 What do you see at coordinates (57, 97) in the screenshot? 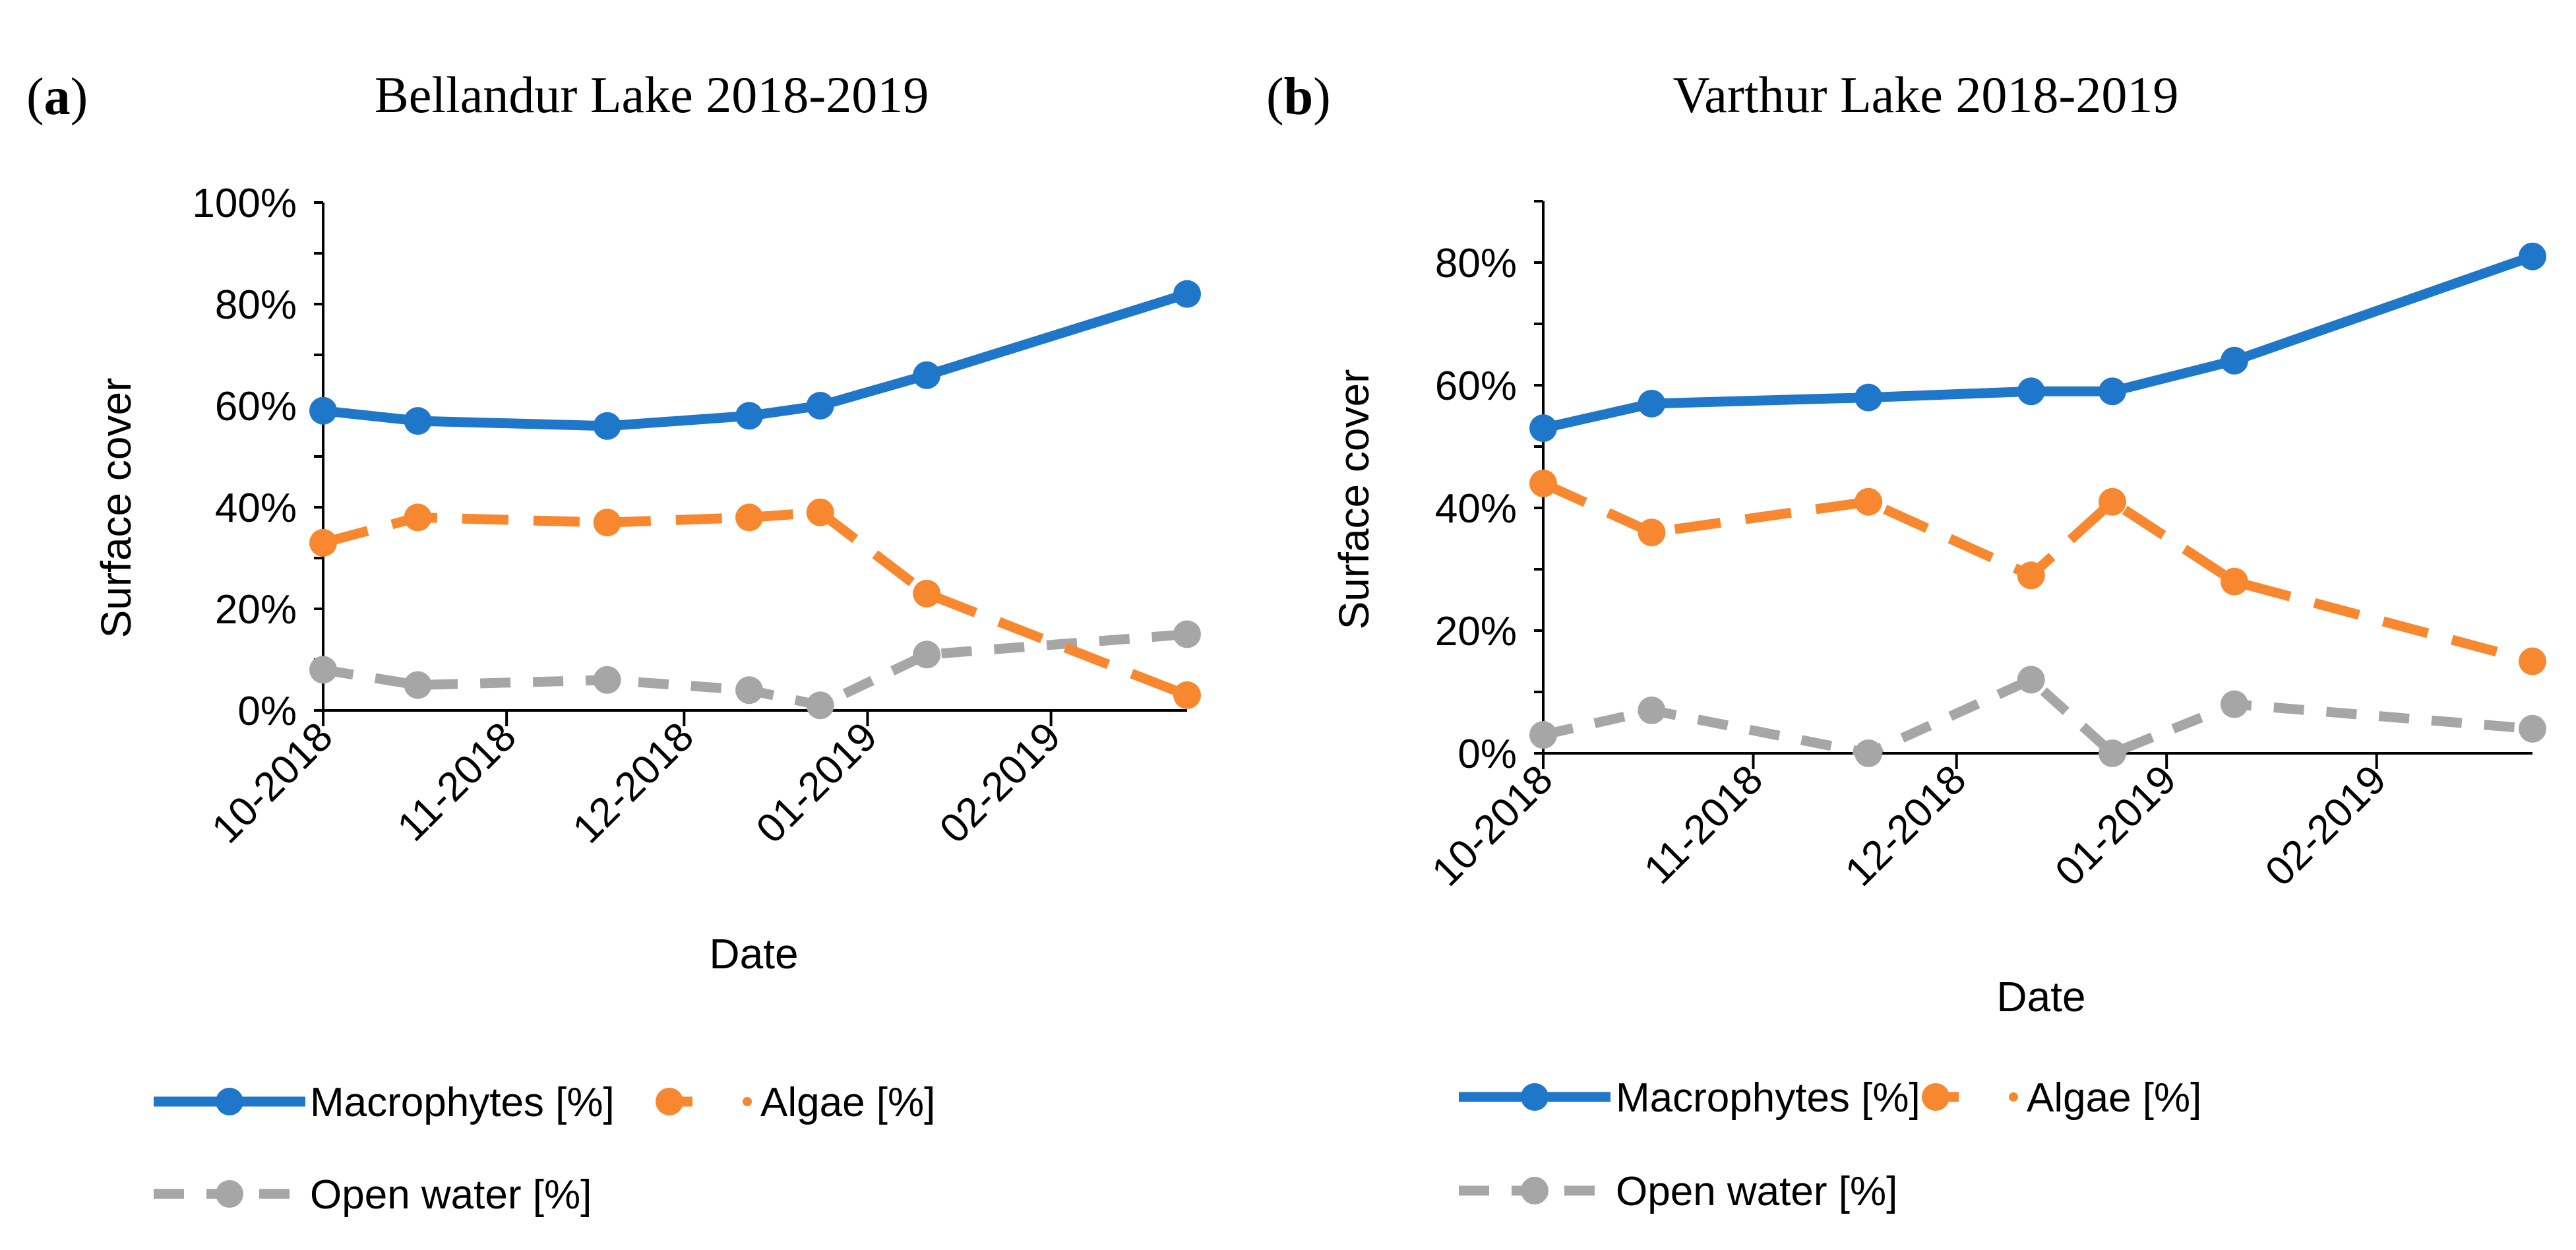
I see `panel-label-a: (a)` at bounding box center [57, 97].